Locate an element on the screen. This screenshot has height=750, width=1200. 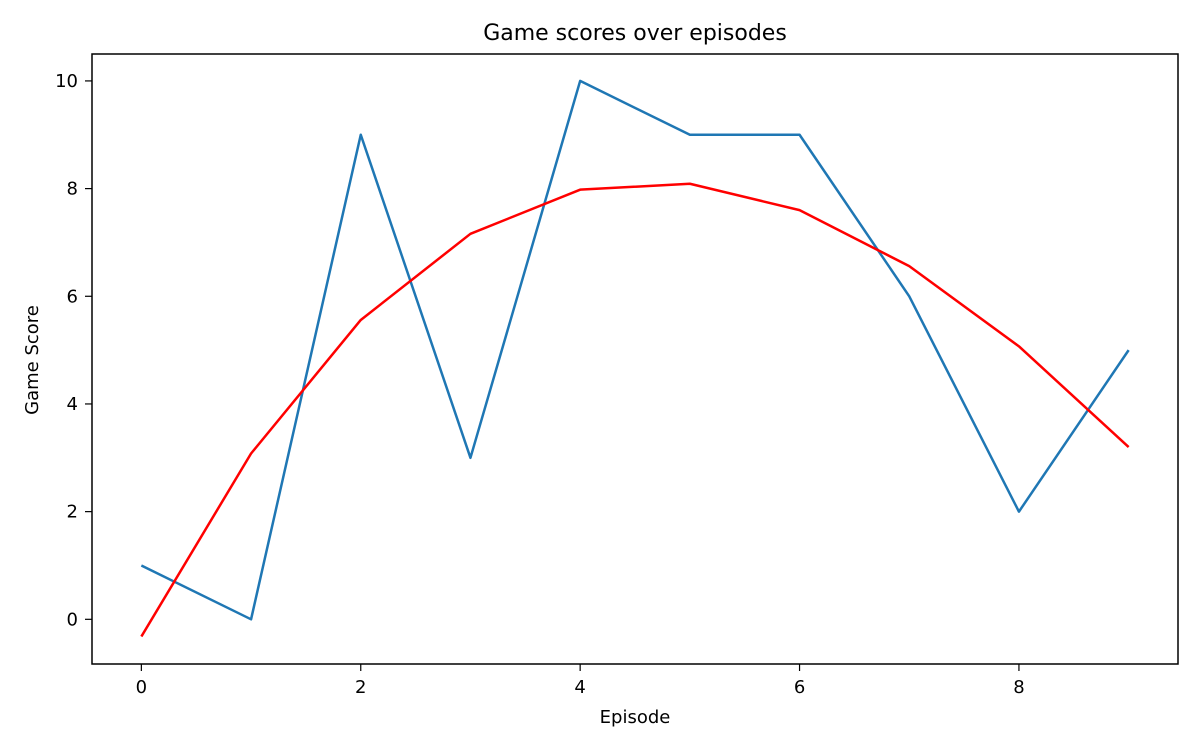
y-tick-label: 10 is located at coordinates (66, 81).